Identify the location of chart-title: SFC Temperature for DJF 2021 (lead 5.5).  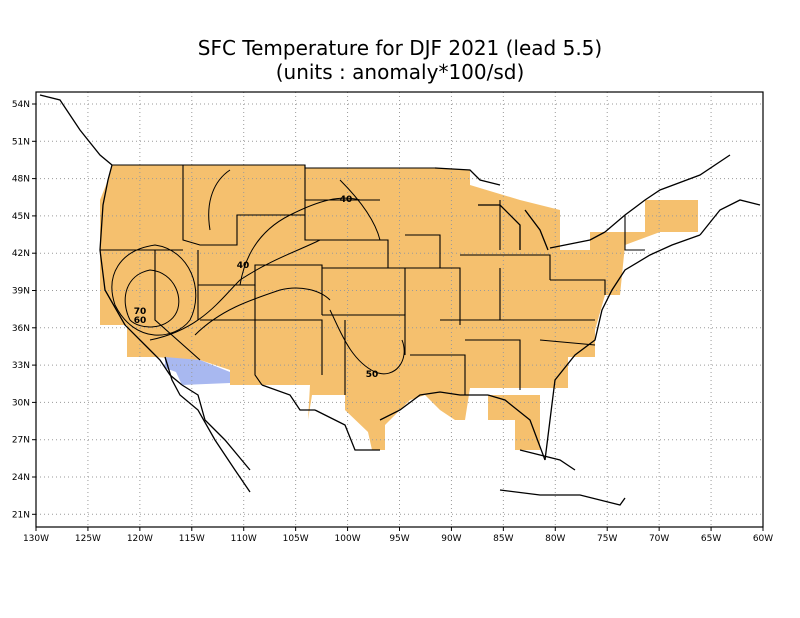
(400, 48).